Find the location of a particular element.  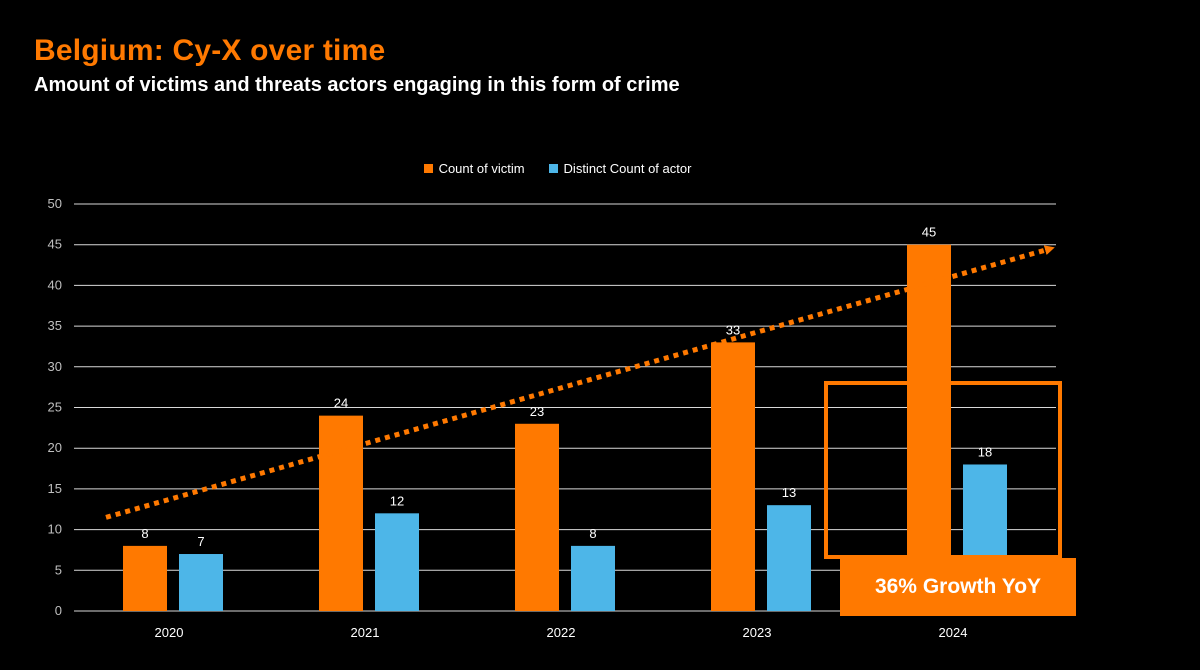

data-label-actor: 18 is located at coordinates (985, 451).